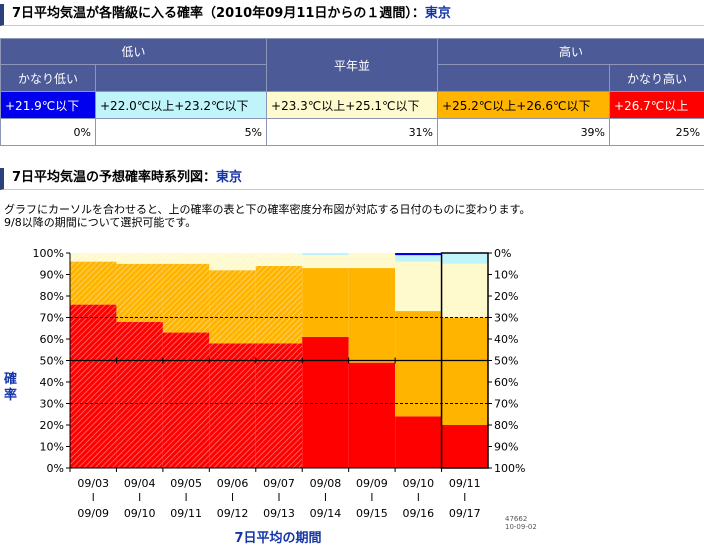  I want to click on y-tick-label-right-10: 0%, so click(502, 253).